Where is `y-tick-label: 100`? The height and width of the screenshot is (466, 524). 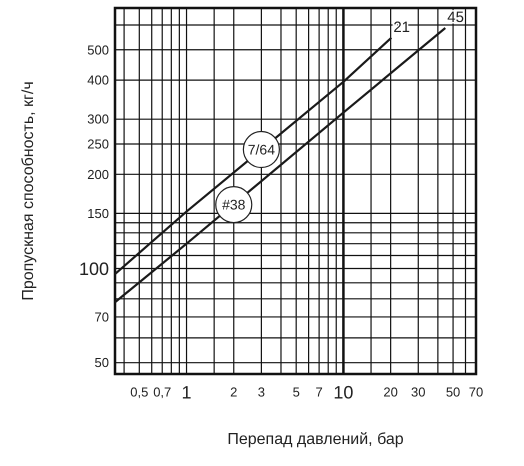
y-tick-label: 100 is located at coordinates (93, 268).